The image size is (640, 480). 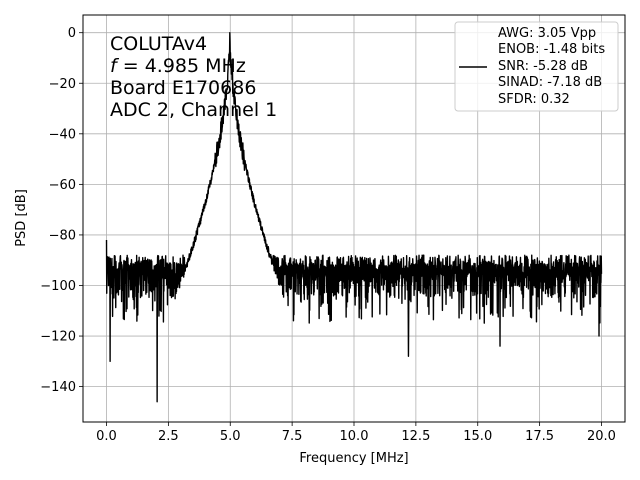 What do you see at coordinates (353, 458) in the screenshot?
I see `x-axis-label: Frequency [MHz]` at bounding box center [353, 458].